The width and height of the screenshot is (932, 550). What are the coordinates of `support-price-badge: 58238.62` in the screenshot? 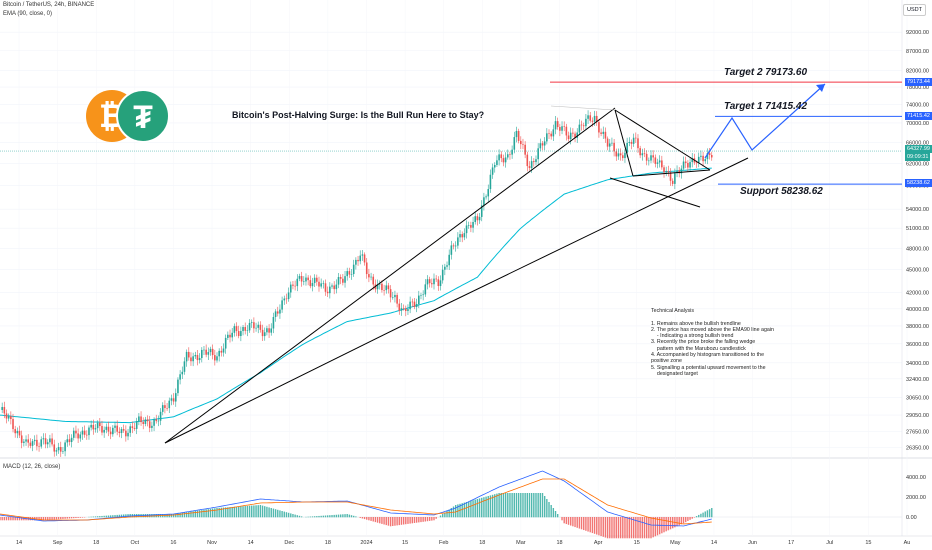 It's located at (918, 183).